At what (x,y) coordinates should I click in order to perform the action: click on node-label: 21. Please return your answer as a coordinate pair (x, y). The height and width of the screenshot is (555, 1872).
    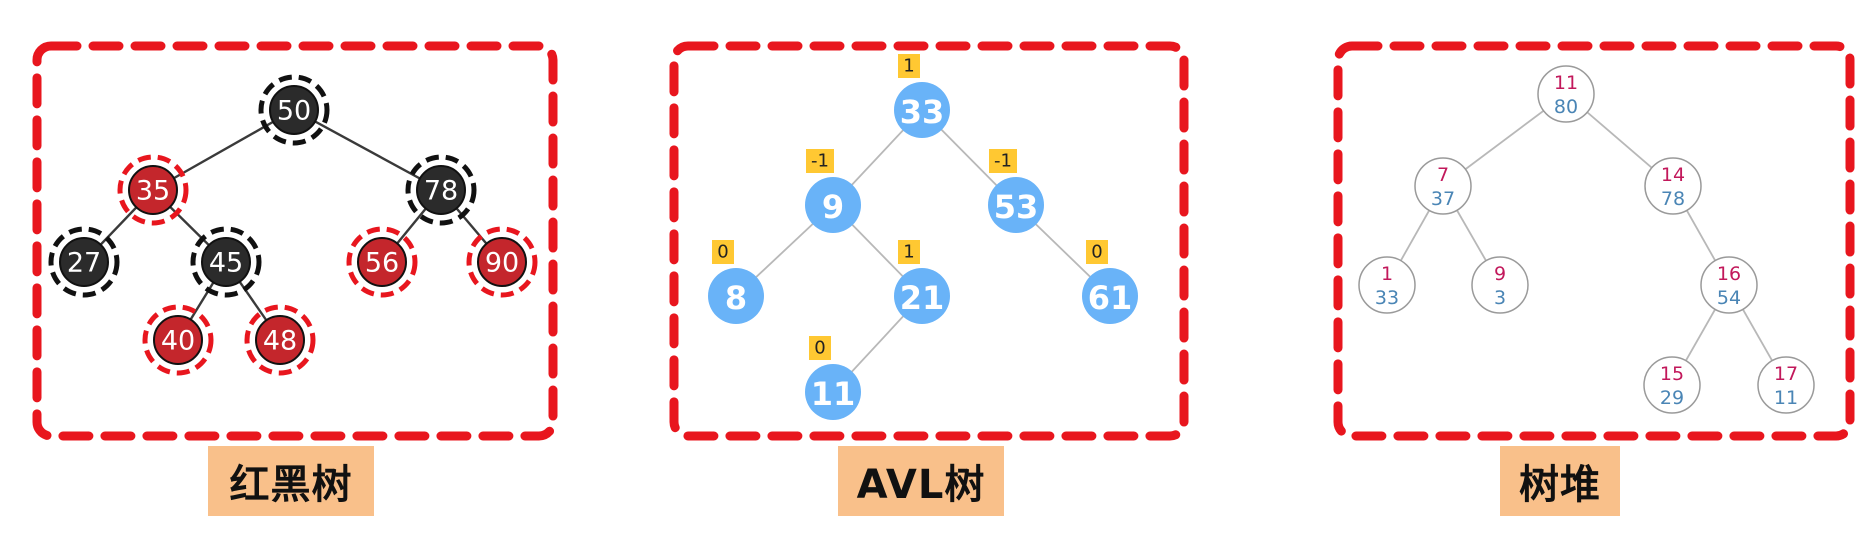
    Looking at the image, I should click on (922, 298).